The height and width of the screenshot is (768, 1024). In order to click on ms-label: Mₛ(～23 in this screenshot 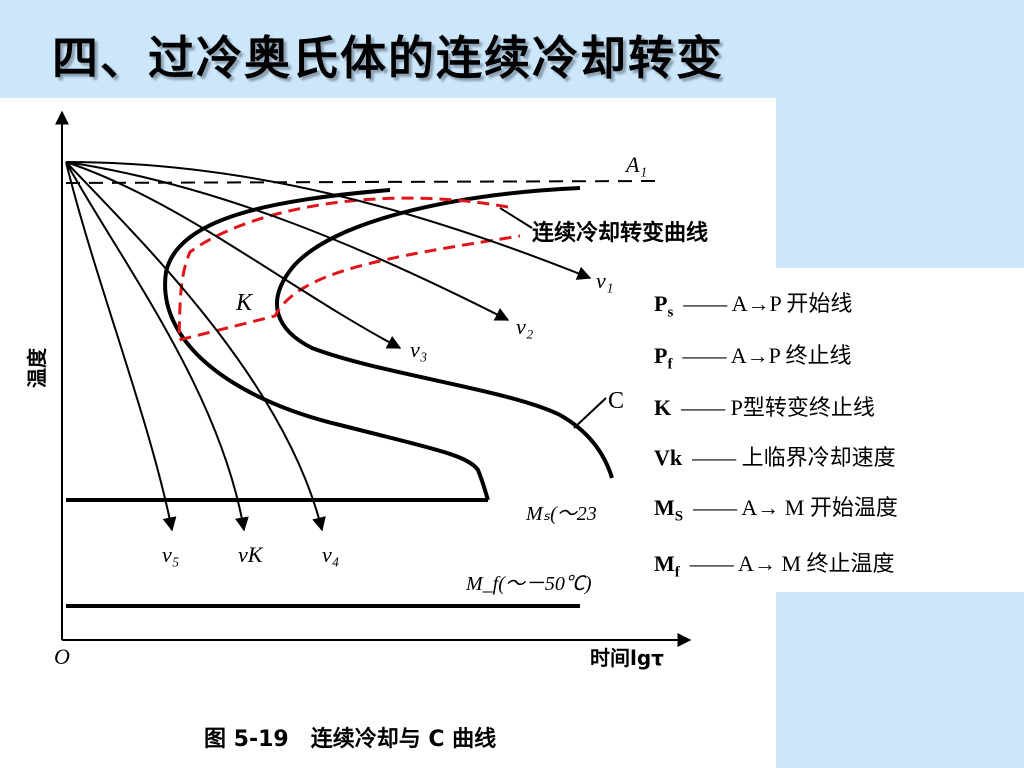, I will do `click(561, 514)`.